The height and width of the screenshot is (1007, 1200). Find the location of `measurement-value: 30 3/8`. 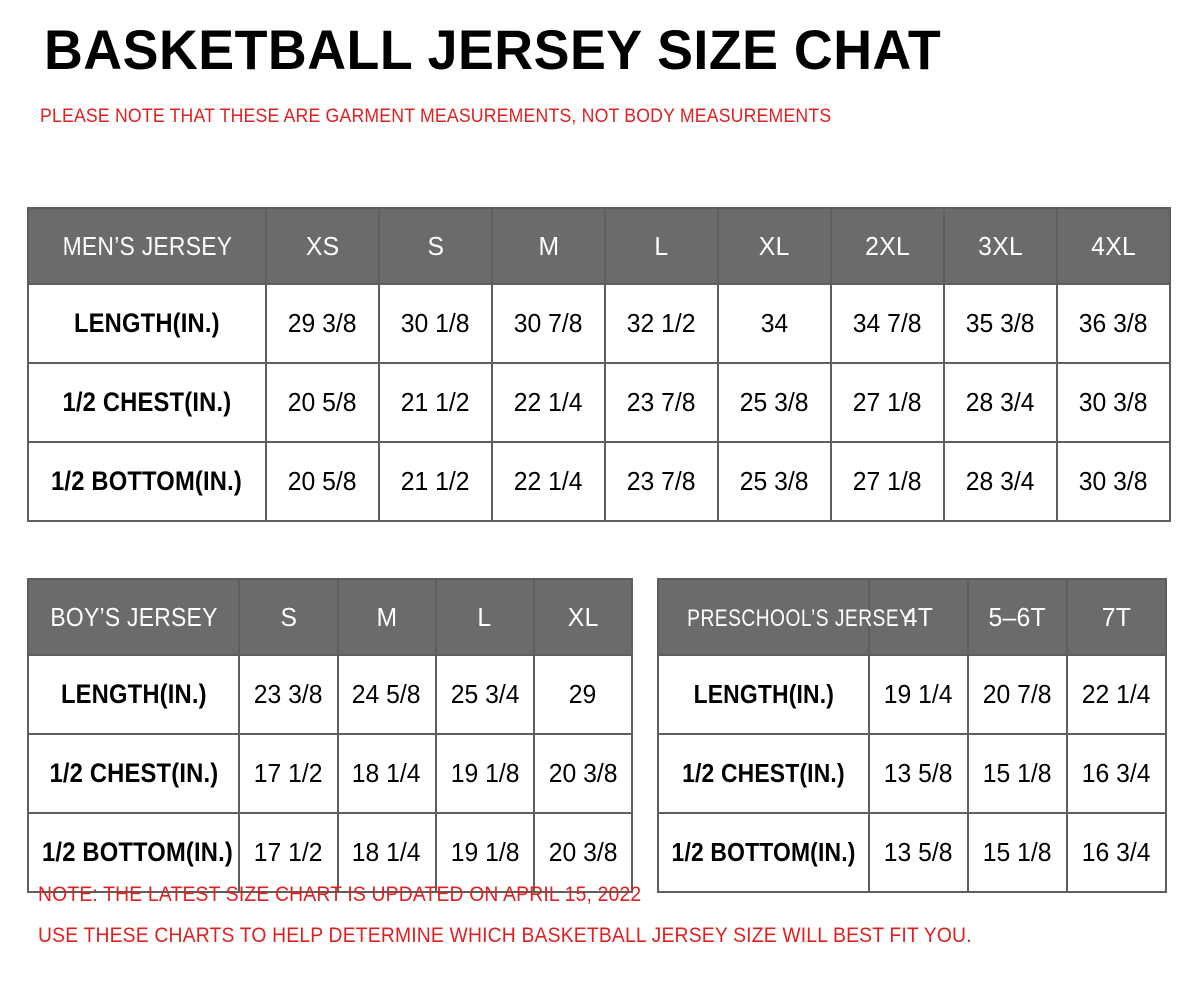

measurement-value: 30 3/8 is located at coordinates (1113, 402).